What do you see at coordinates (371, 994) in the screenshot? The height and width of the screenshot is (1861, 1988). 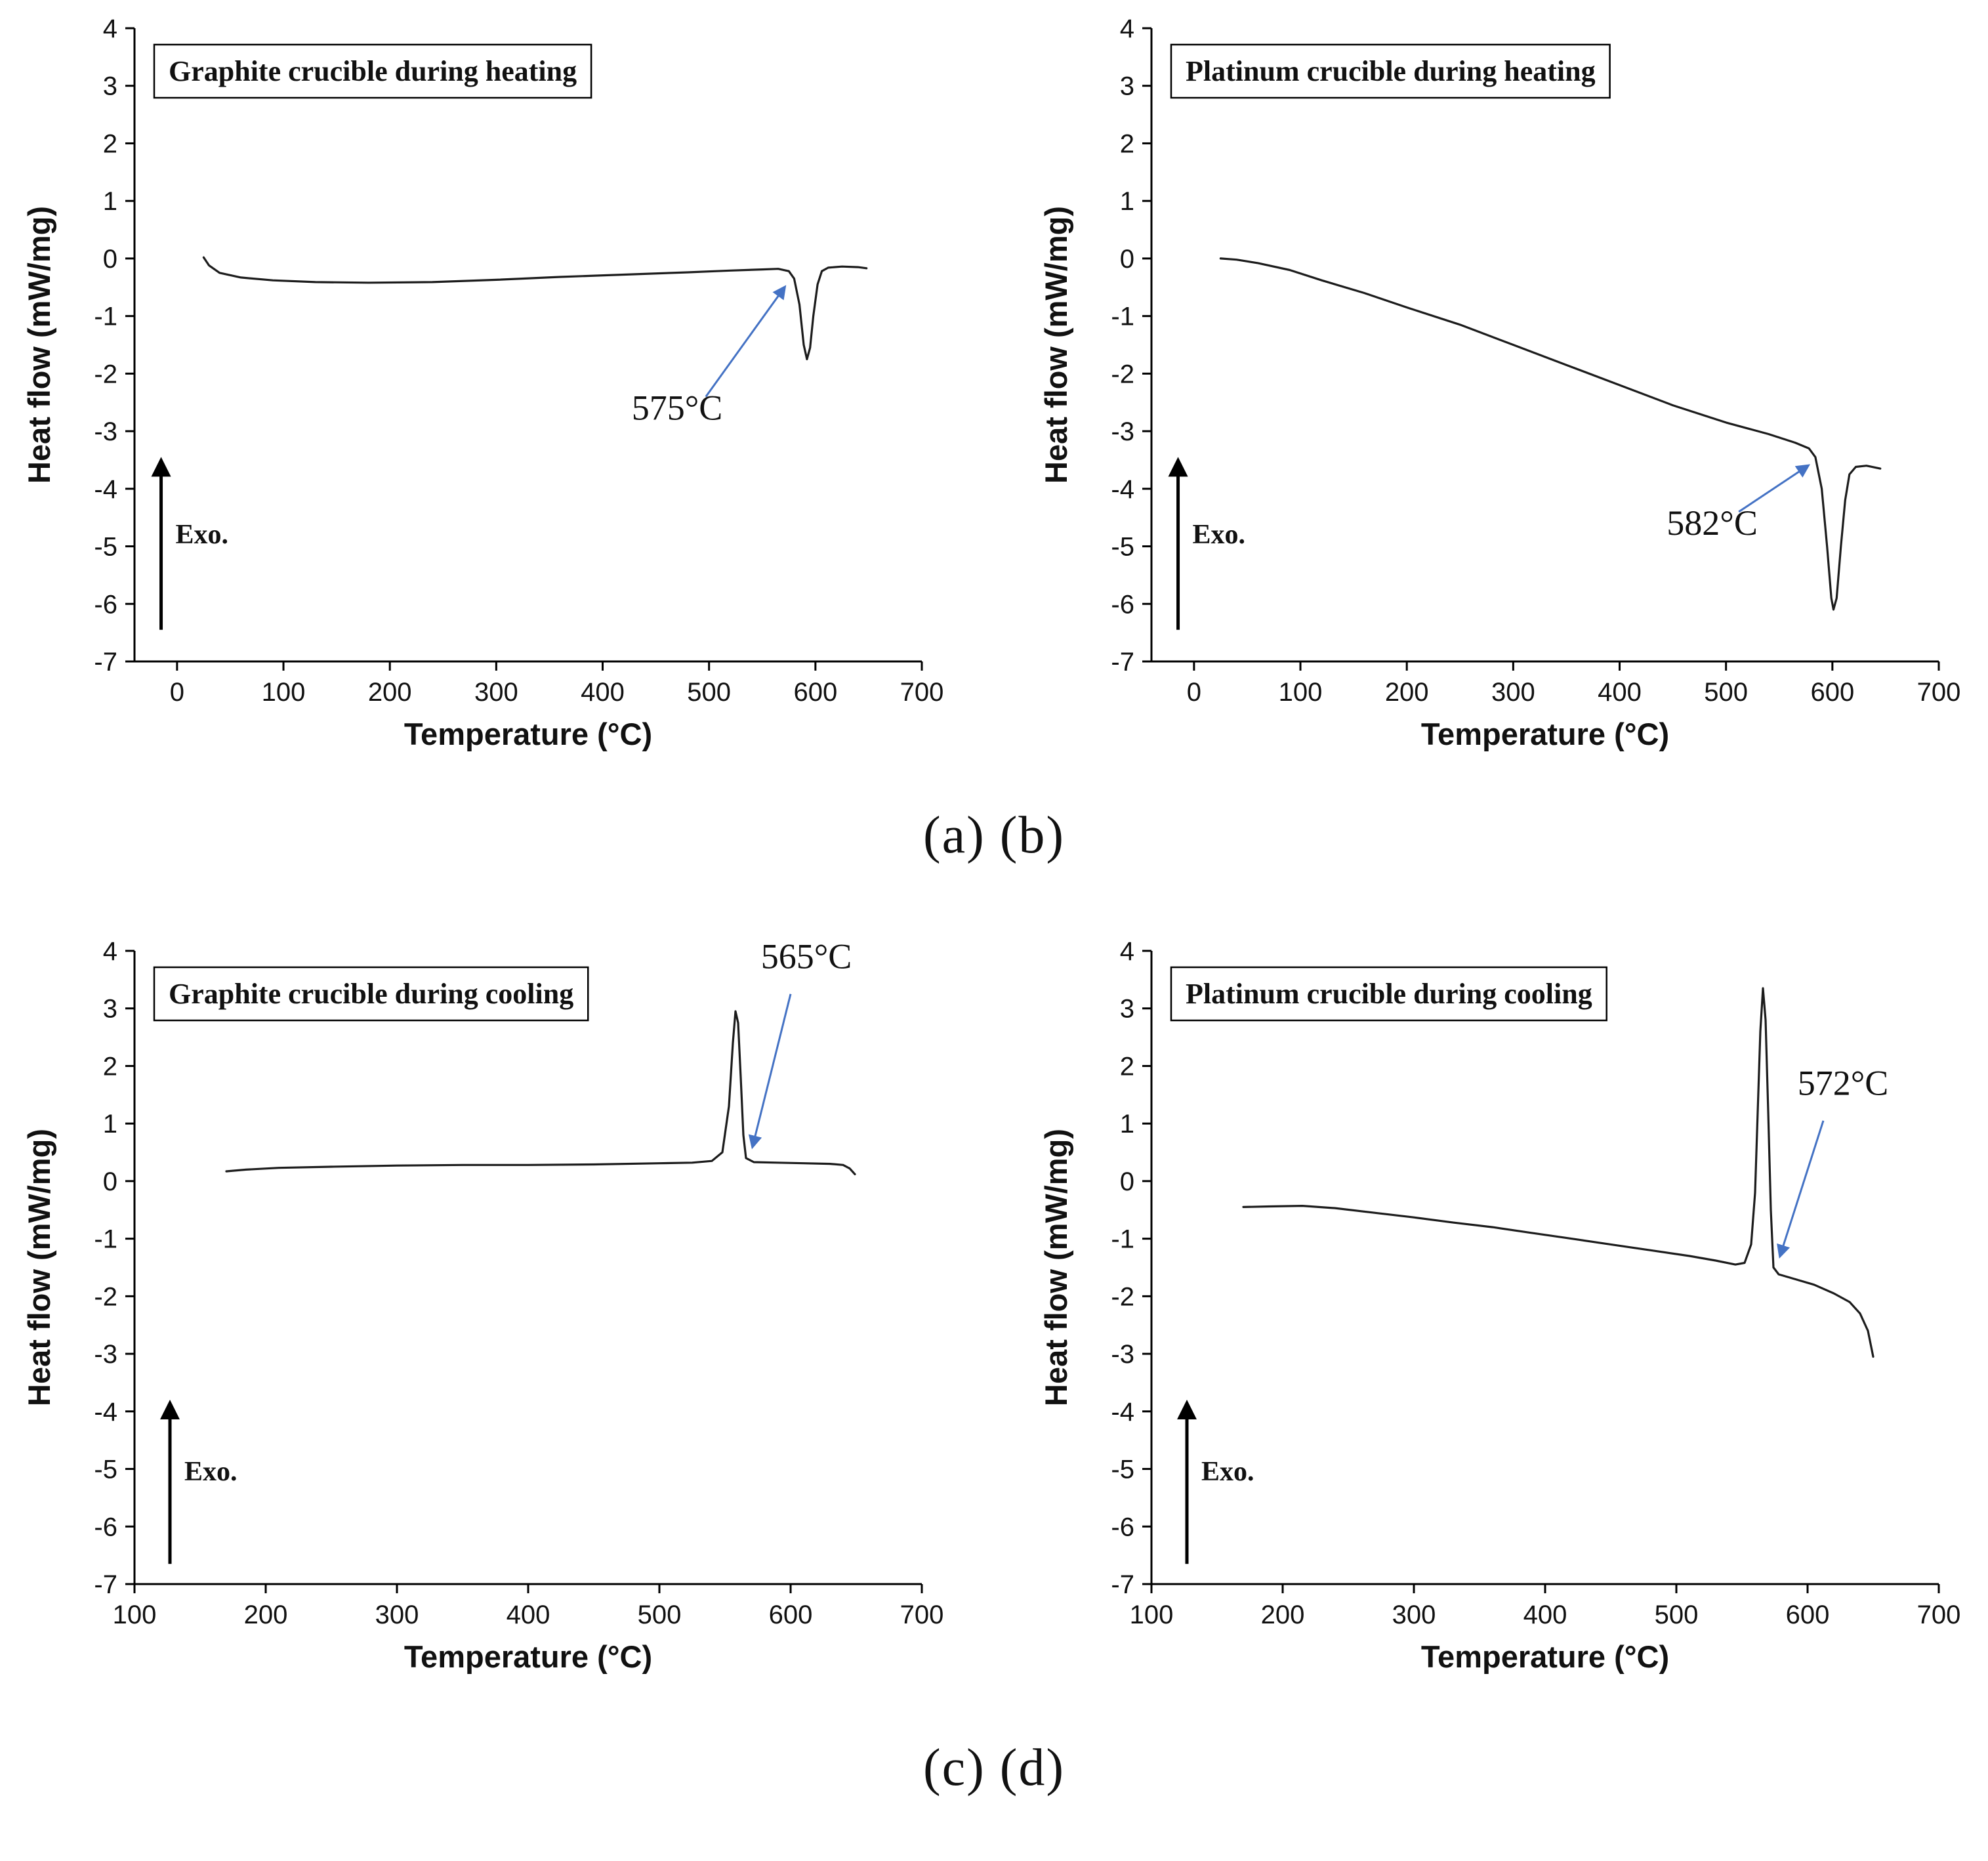 I see `svg-text:Graphite crucible during cooli: Graphite crucible during cooling` at bounding box center [371, 994].